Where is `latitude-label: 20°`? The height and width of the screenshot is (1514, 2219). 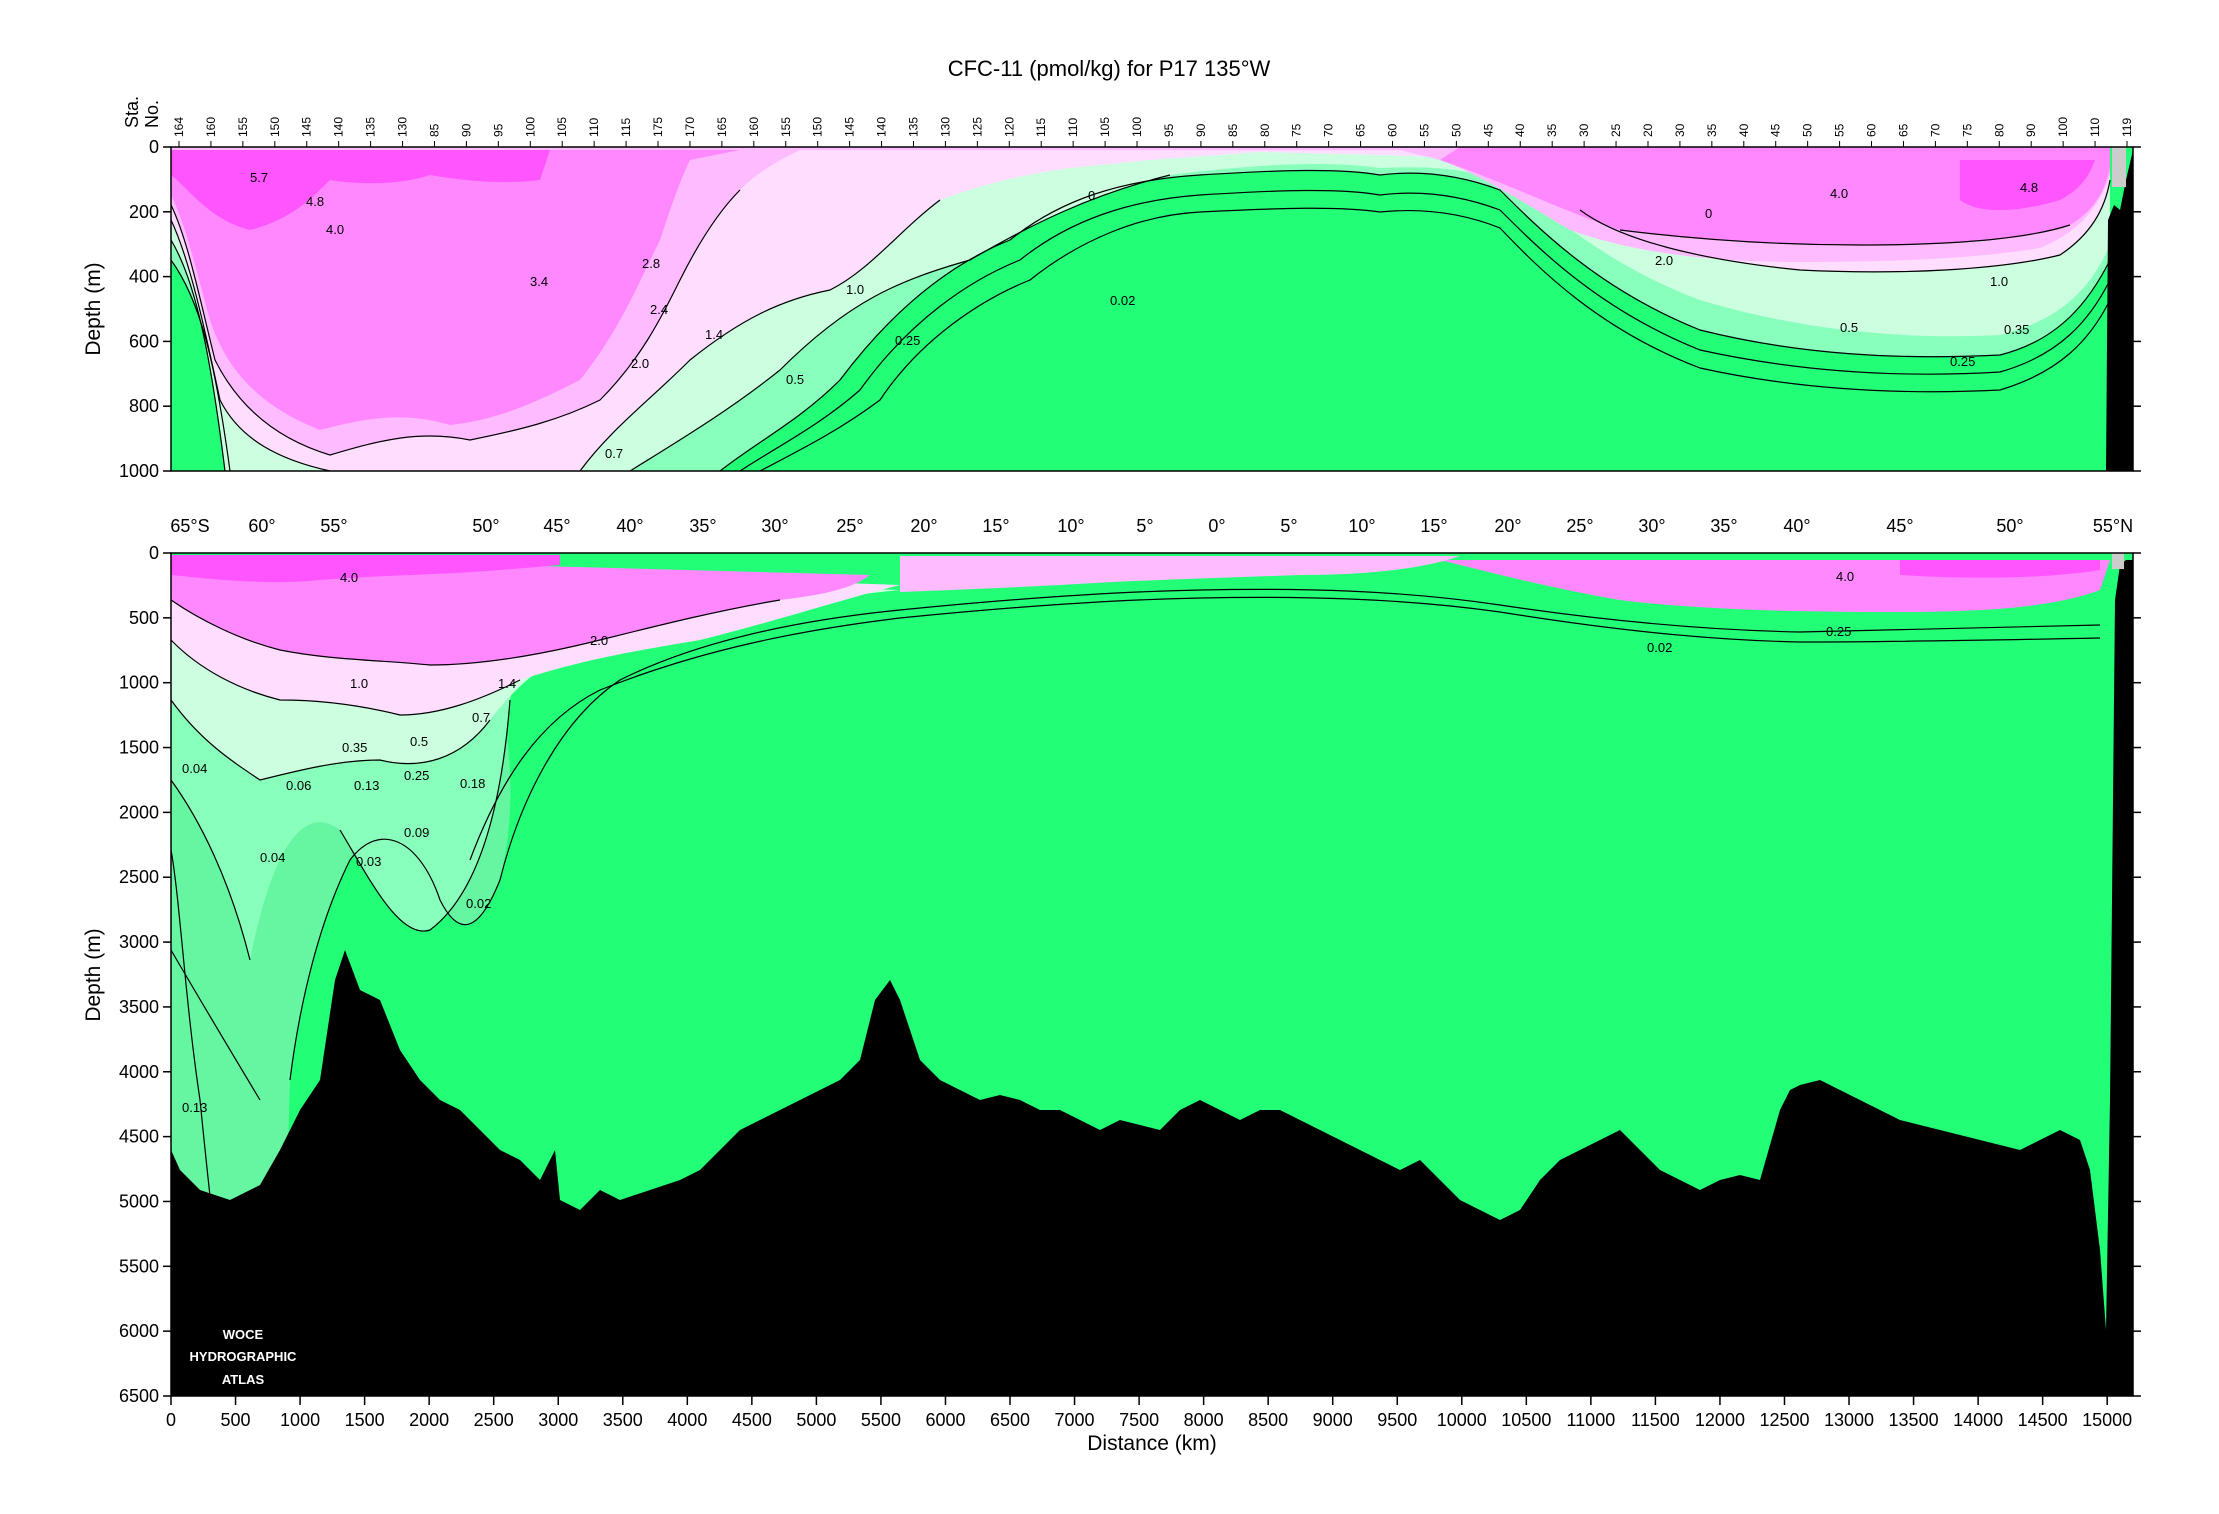 latitude-label: 20° is located at coordinates (923, 526).